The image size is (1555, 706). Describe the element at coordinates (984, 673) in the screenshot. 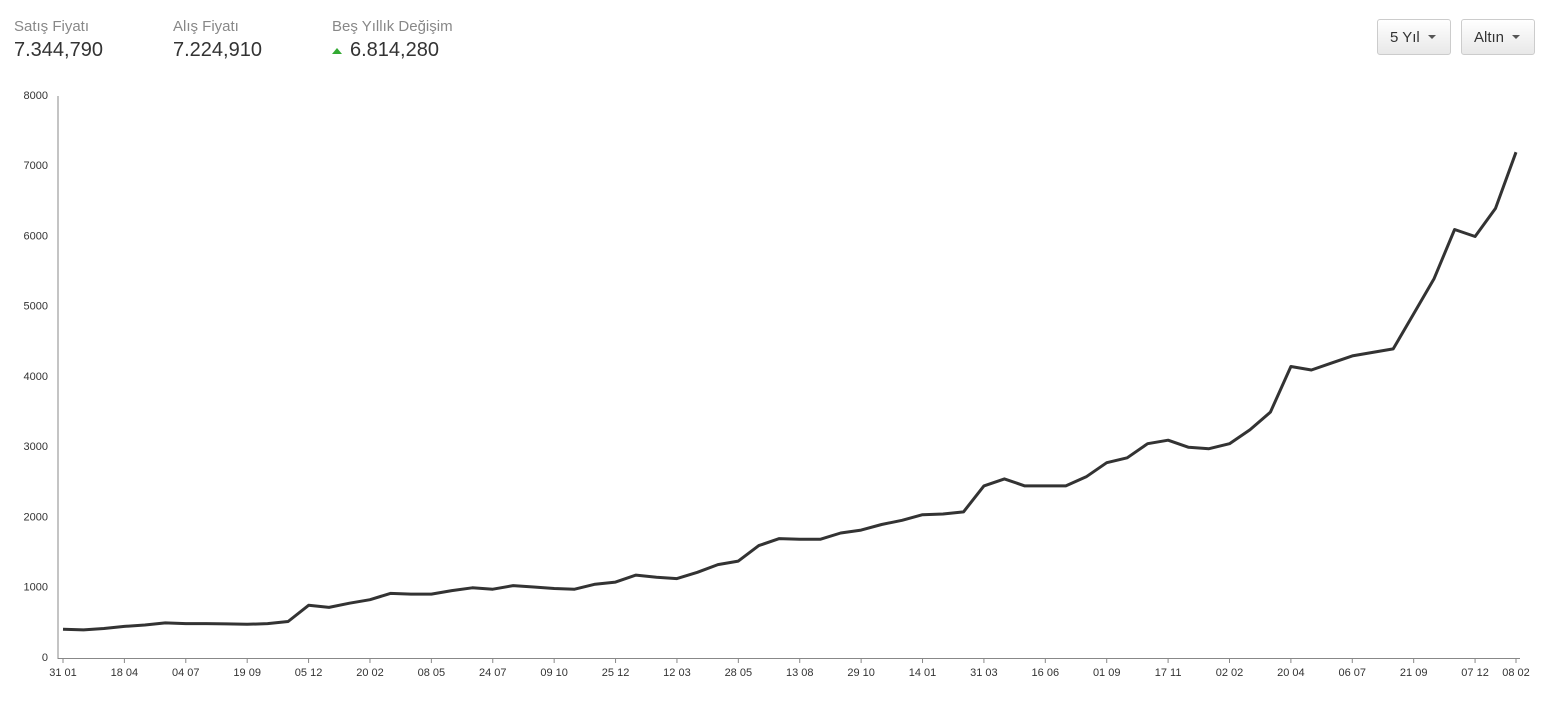

I see `x-tick-label: 31 03` at that location.